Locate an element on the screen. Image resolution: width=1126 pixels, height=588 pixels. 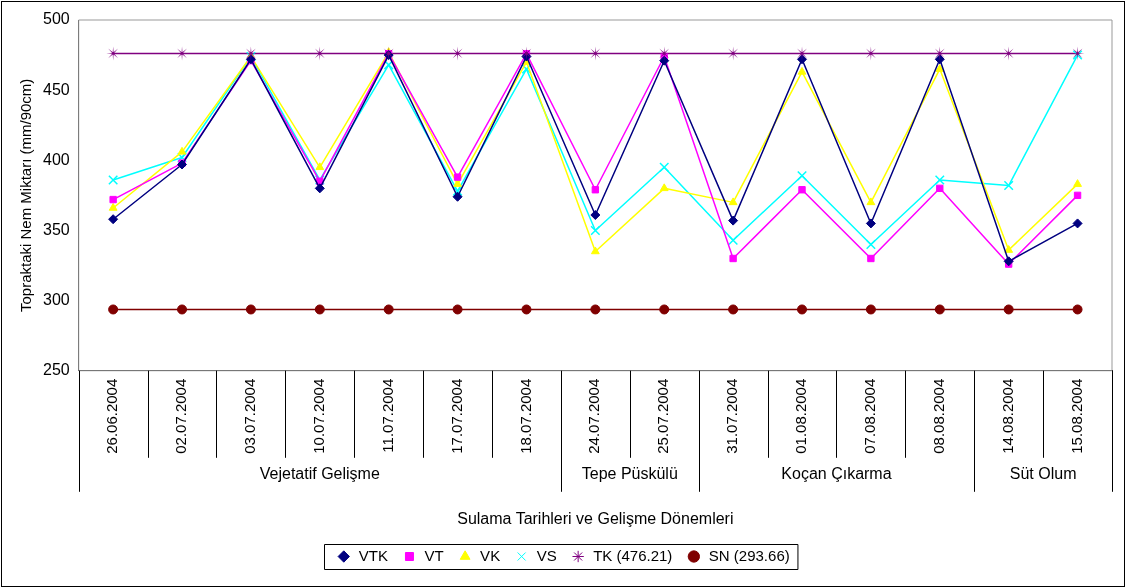
y-tick-label: 350 is located at coordinates (56, 229).